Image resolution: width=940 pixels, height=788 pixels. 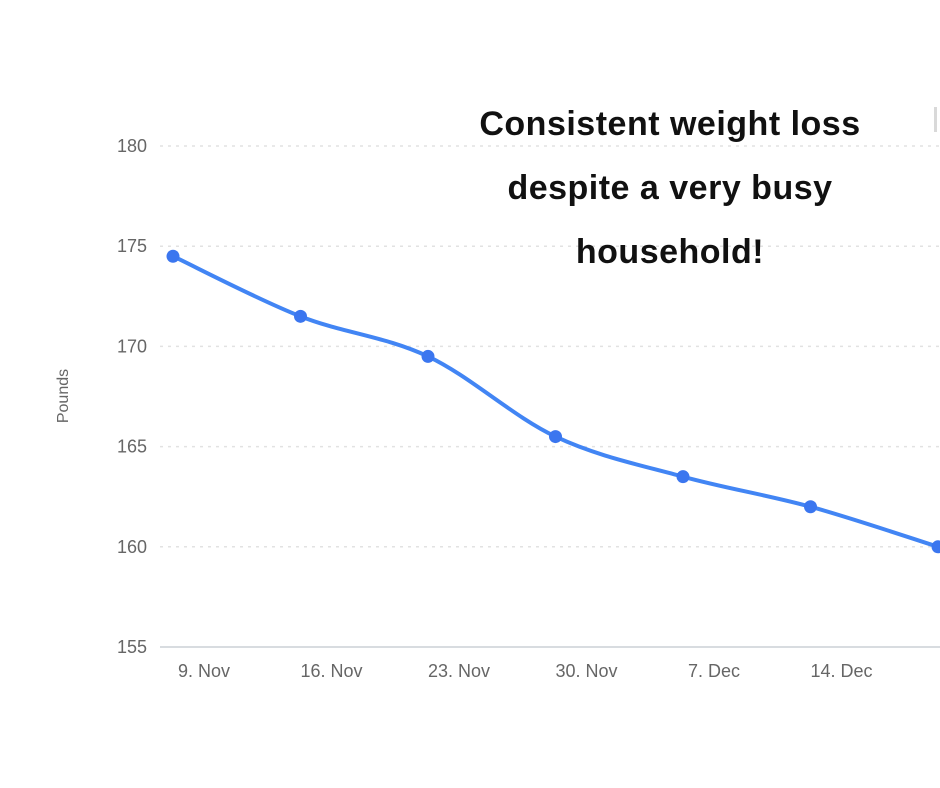 What do you see at coordinates (132, 146) in the screenshot?
I see `svg-text: 180` at bounding box center [132, 146].